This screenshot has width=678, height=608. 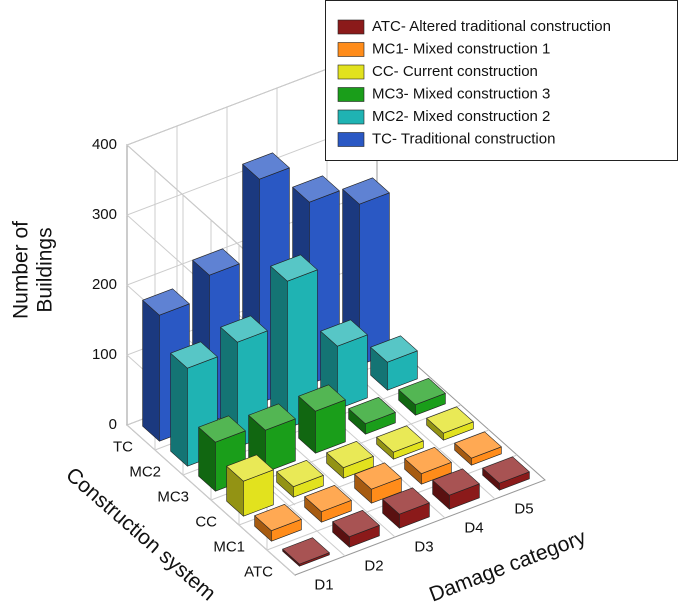 I want to click on y-tick-label: ATC, so click(x=258, y=571).